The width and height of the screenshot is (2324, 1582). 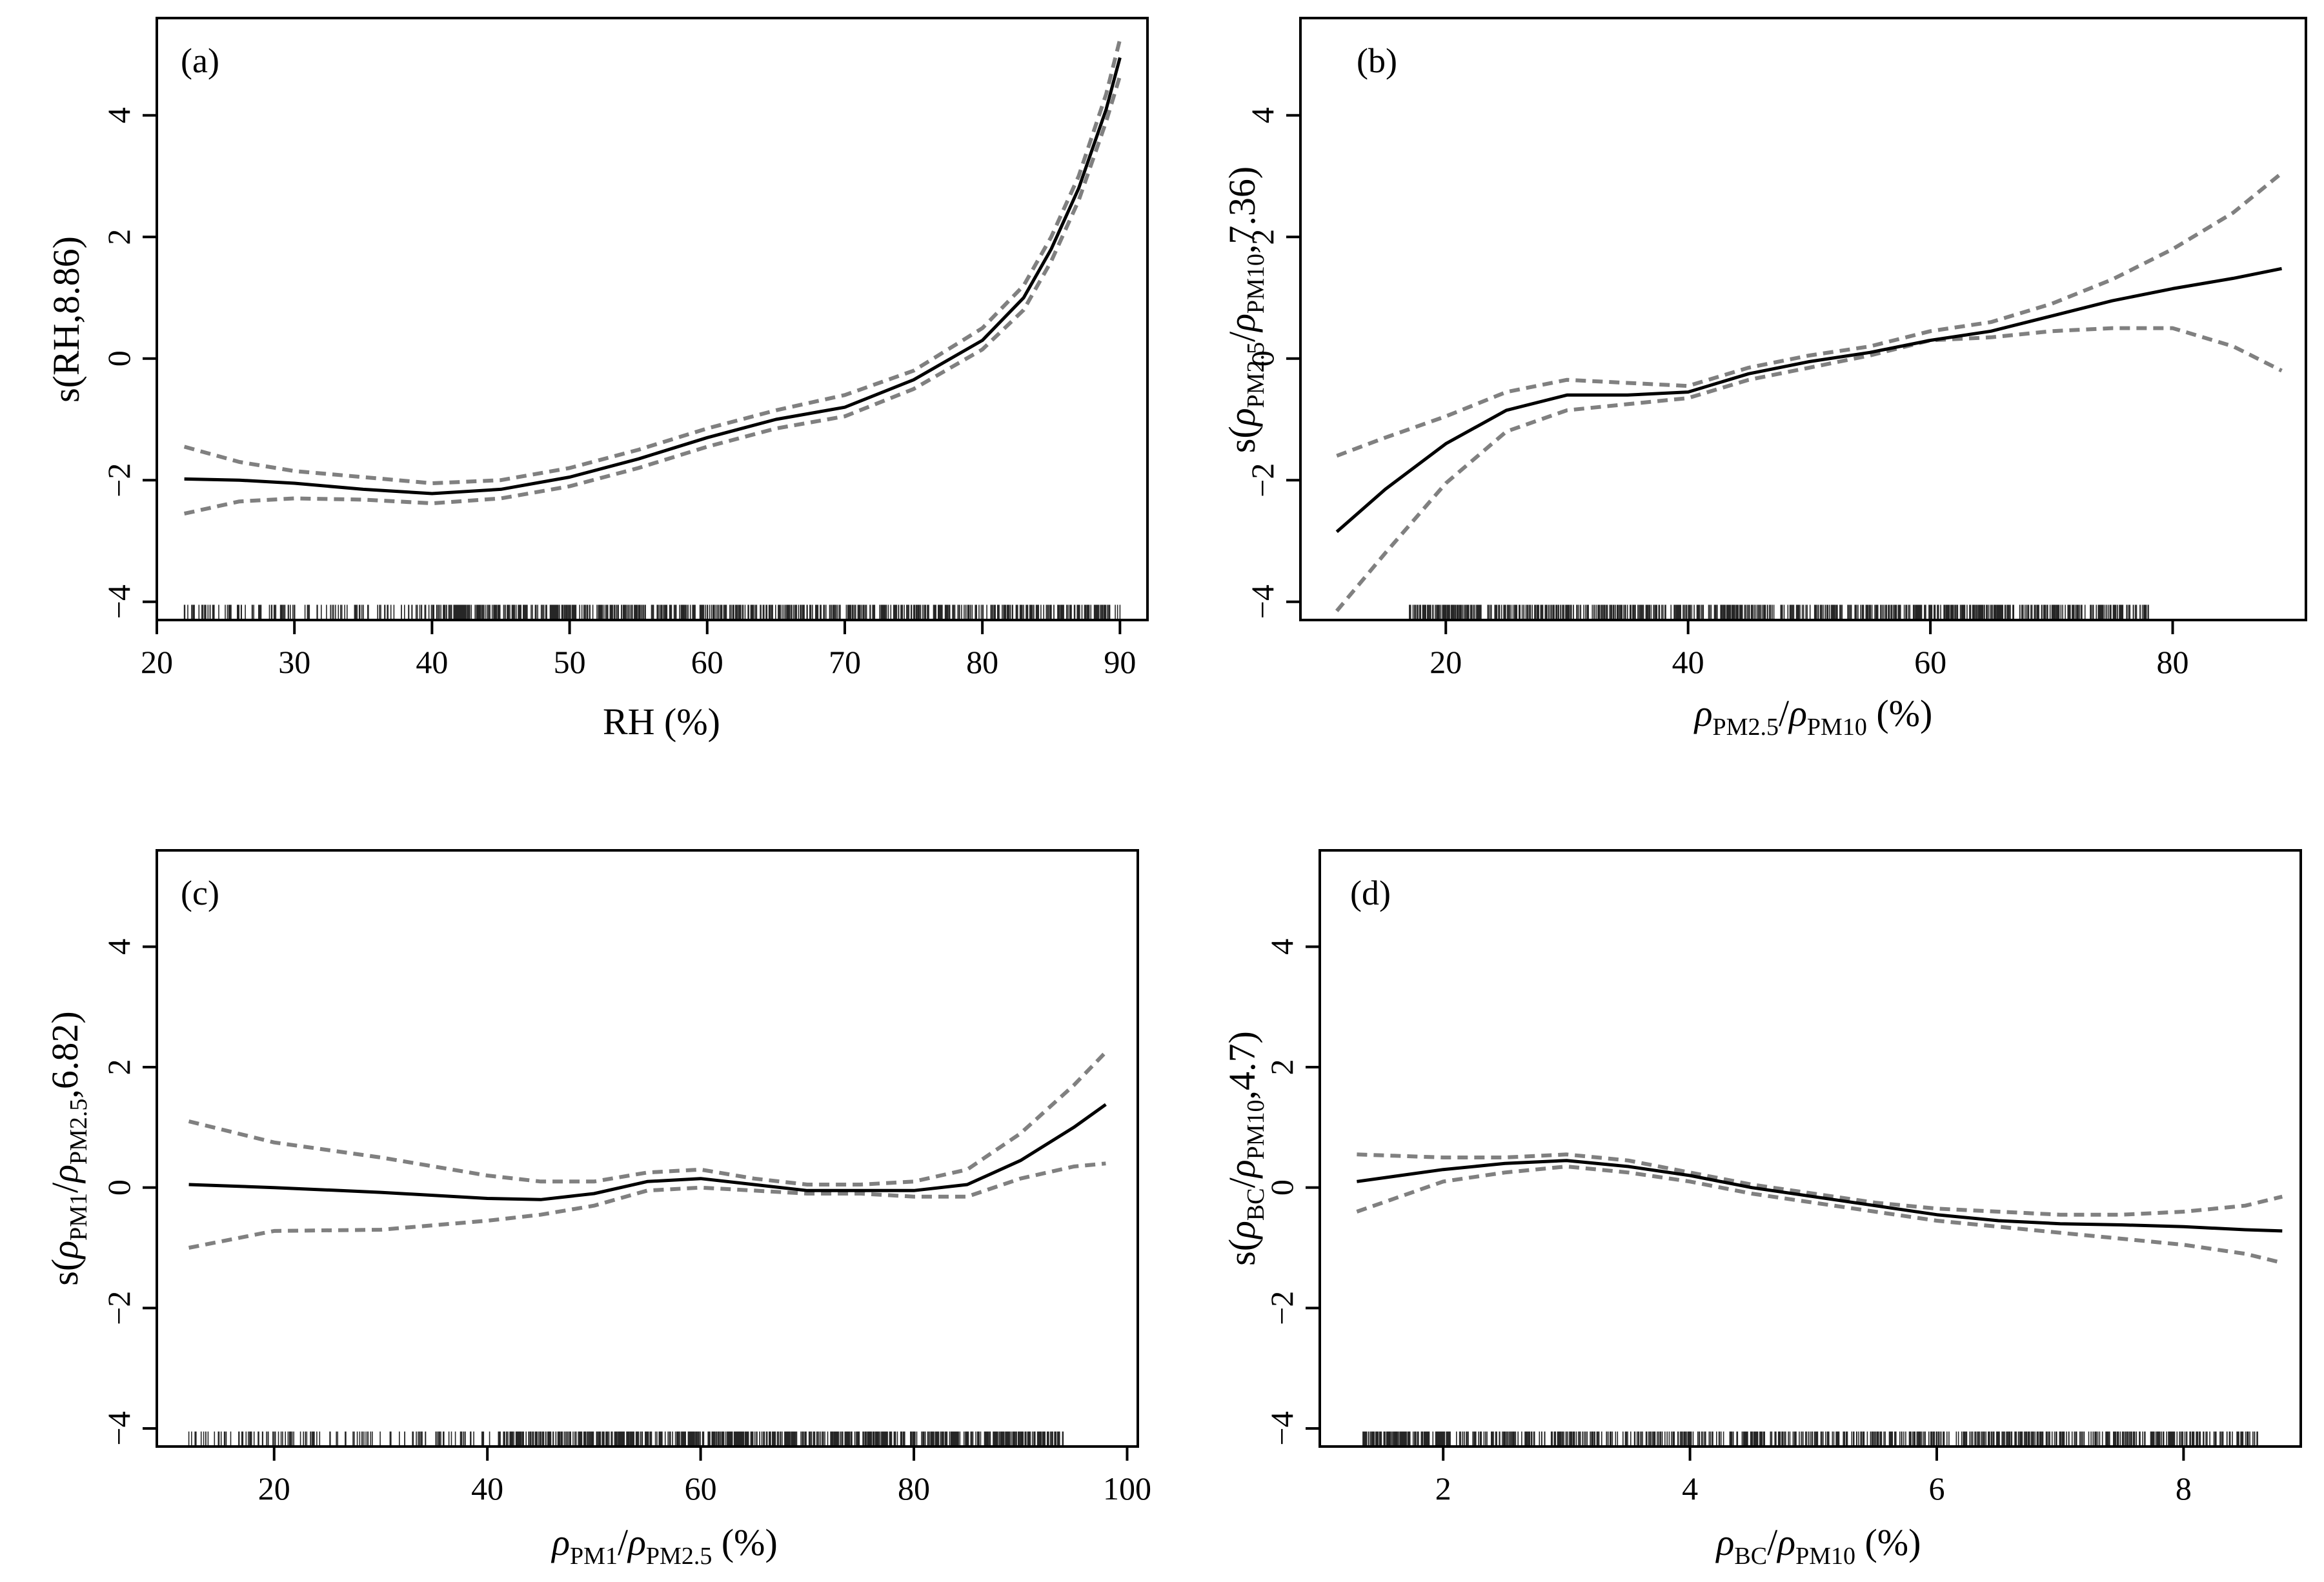 What do you see at coordinates (1813, 716) in the screenshot?
I see `x-axis-label: ρPM2.5/ρPM10 (%)` at bounding box center [1813, 716].